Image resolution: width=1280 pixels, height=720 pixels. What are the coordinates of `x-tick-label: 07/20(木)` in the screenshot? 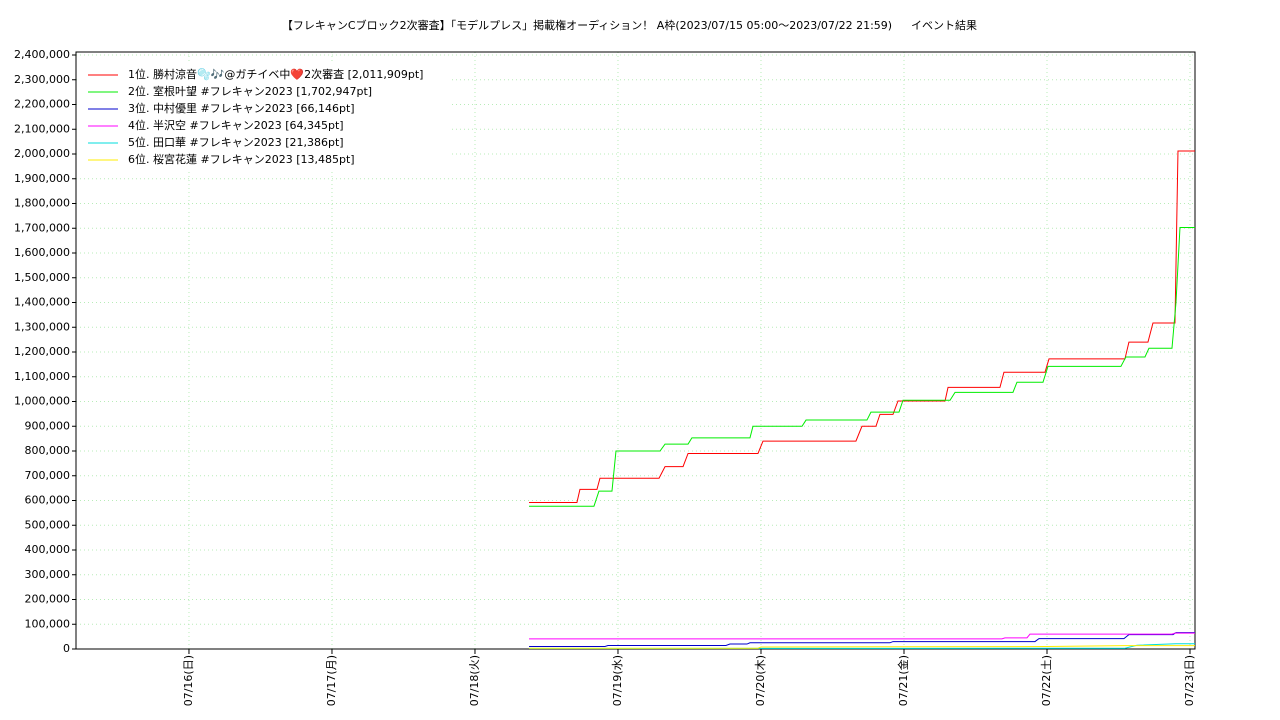 It's located at (760, 680).